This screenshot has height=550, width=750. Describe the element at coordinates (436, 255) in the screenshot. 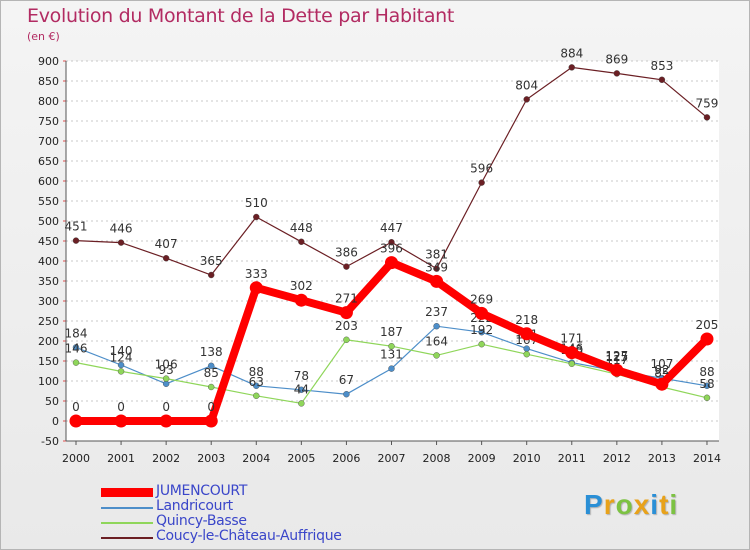

I see `data-label-coucy-le-ch-teau-auffrique: 381` at that location.